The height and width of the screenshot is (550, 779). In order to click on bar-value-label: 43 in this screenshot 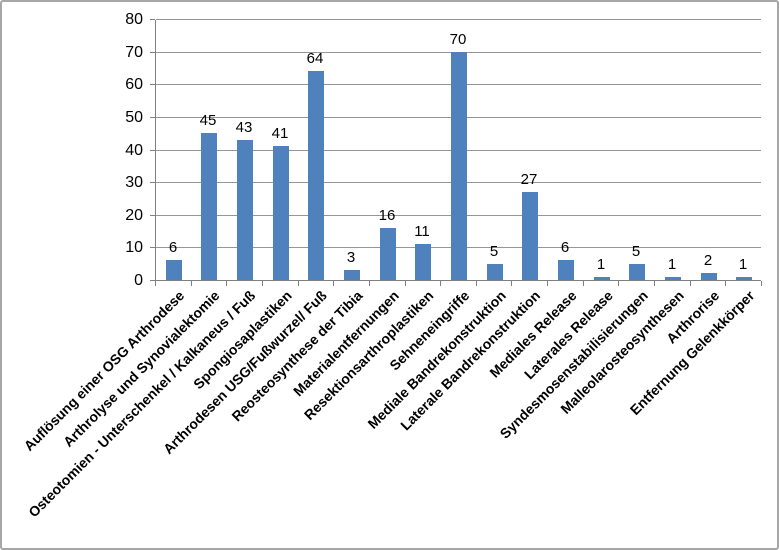, I will do `click(244, 127)`.